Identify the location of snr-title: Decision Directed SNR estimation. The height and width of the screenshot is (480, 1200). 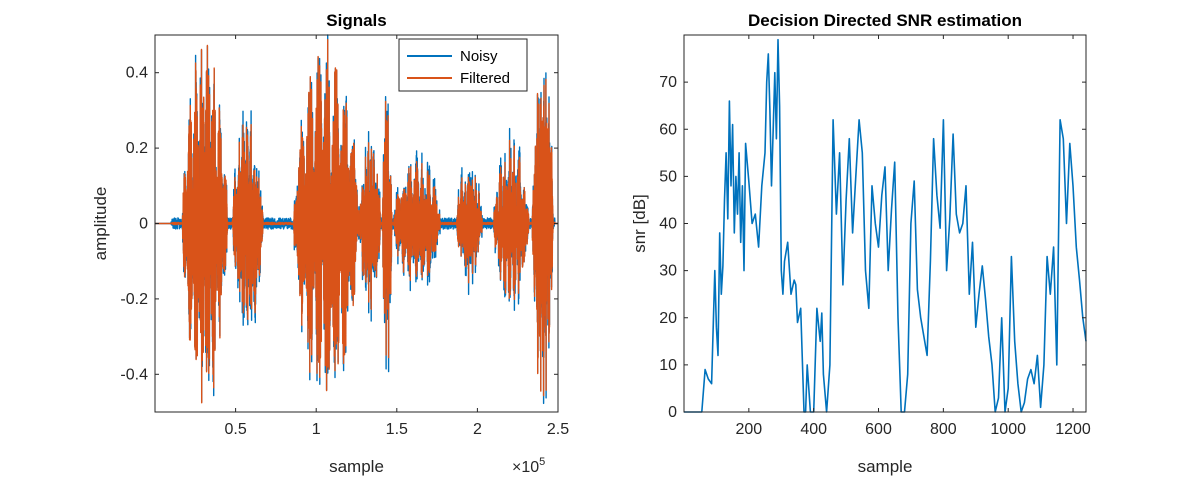
(885, 20).